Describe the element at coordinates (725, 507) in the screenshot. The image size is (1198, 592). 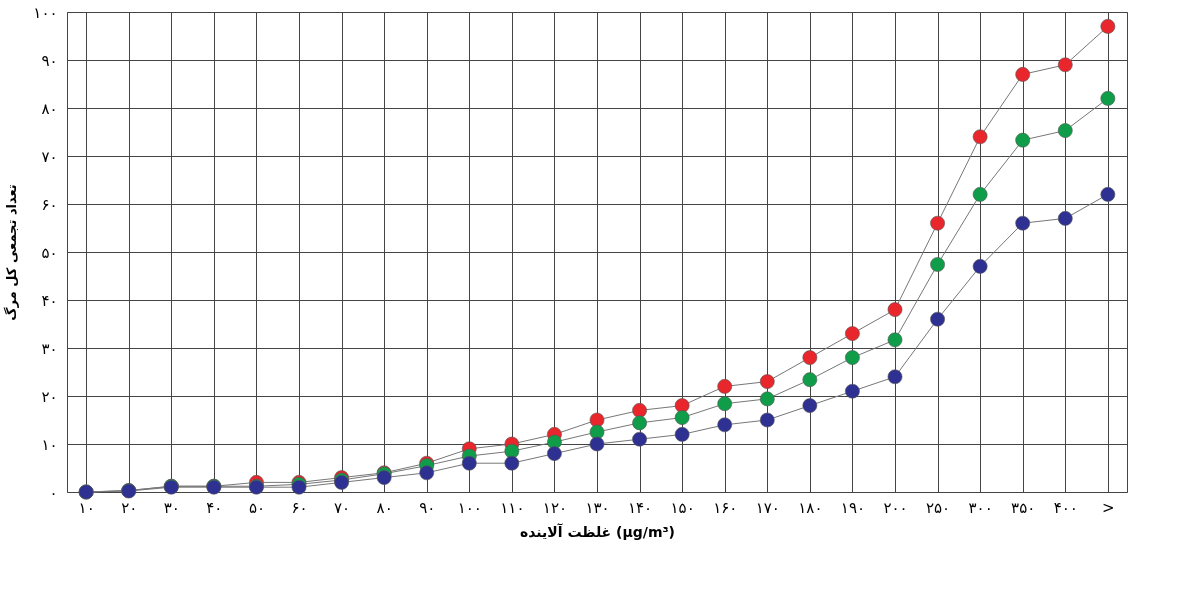
I see `x-tick-label: ۱۶۰` at that location.